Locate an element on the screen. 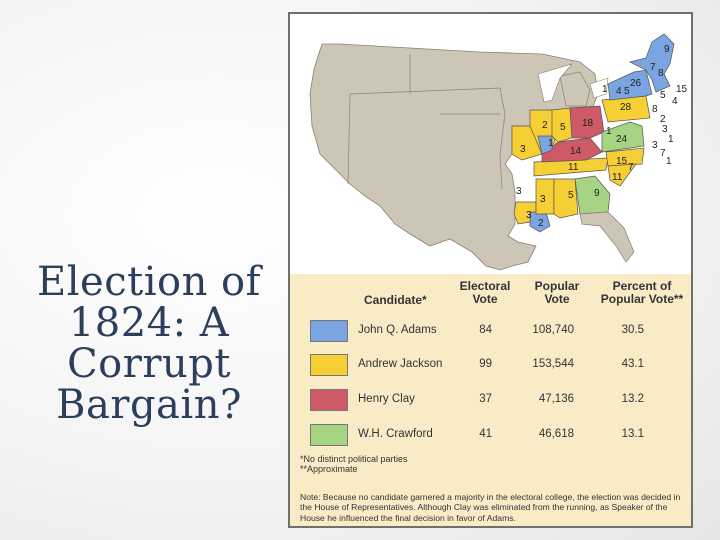 This screenshot has height=540, width=720. header-candidate: Candidate* is located at coordinates (395, 300).